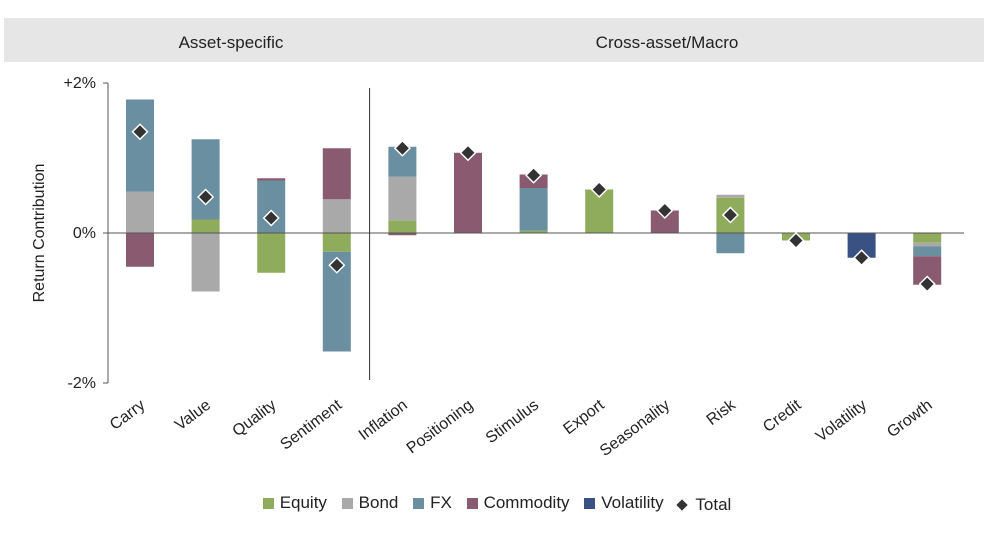 The image size is (994, 535). Describe the element at coordinates (336, 242) in the screenshot. I see `bar-equity-sentiment` at that location.